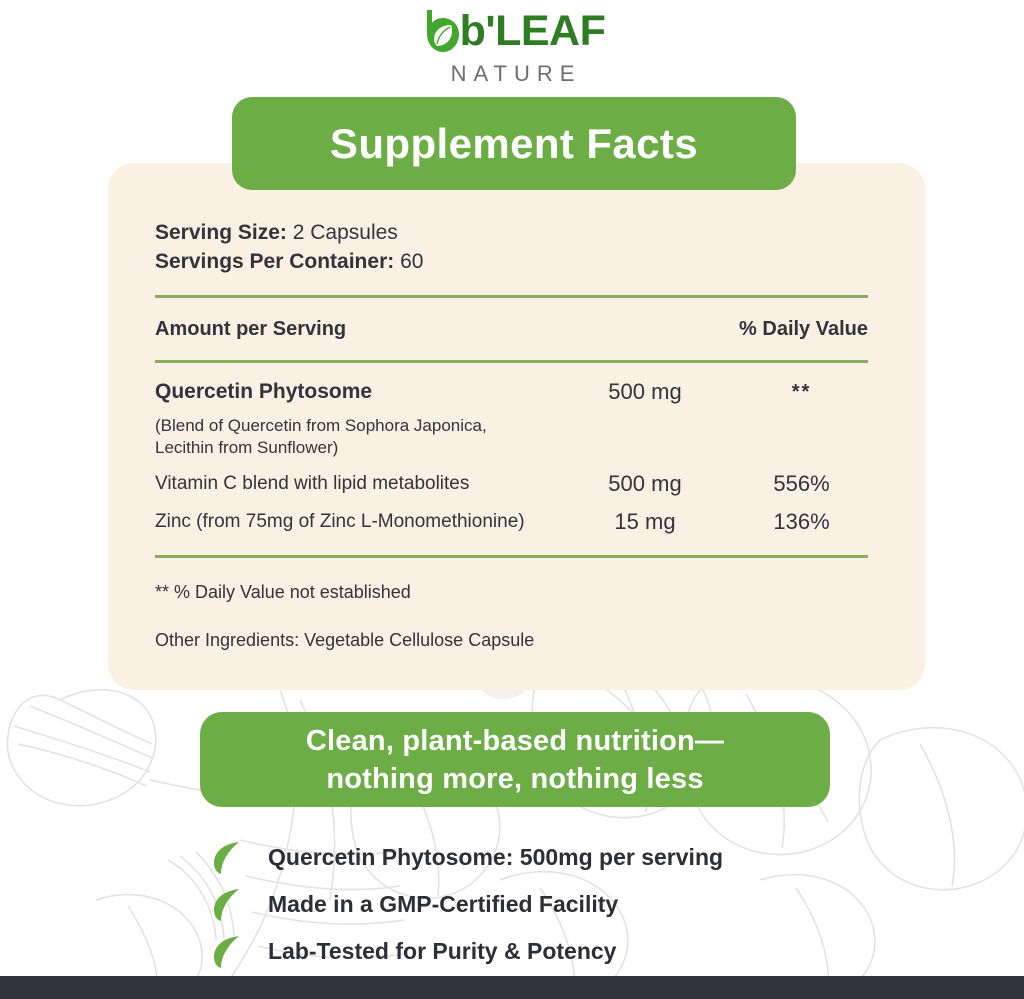 The image size is (1024, 999). I want to click on list-item: Lab-Tested for Purity & Potency, so click(467, 951).